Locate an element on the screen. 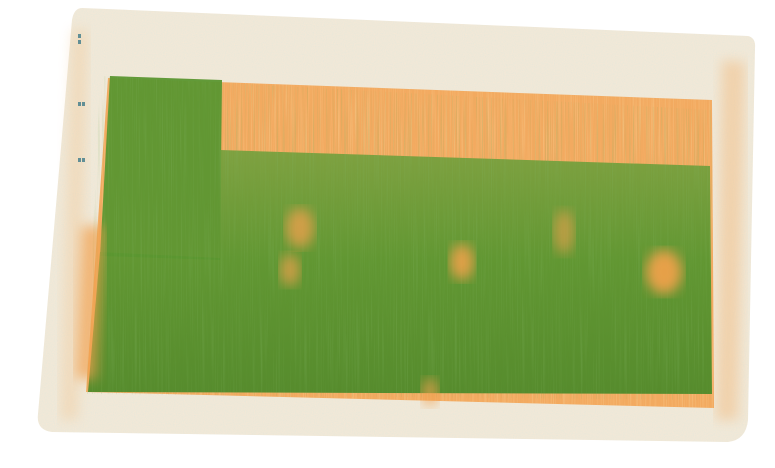 The image size is (775, 468). slab-edge-right is located at coordinates (730, 240).